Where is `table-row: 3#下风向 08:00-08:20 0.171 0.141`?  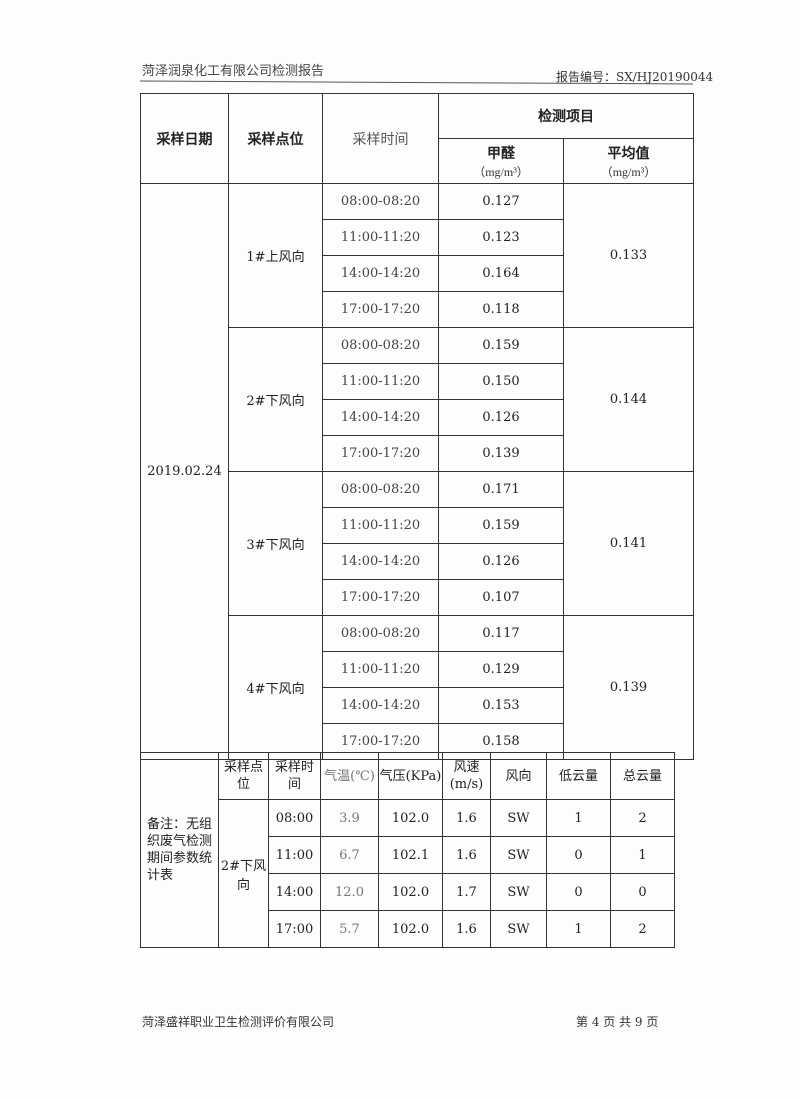
table-row: 3#下风向 08:00-08:20 0.171 0.141 is located at coordinates (417, 543).